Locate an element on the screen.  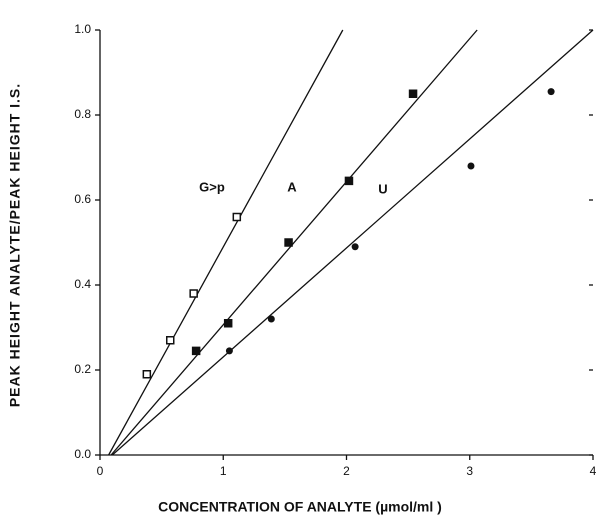
series-label: U is located at coordinates (382, 188).